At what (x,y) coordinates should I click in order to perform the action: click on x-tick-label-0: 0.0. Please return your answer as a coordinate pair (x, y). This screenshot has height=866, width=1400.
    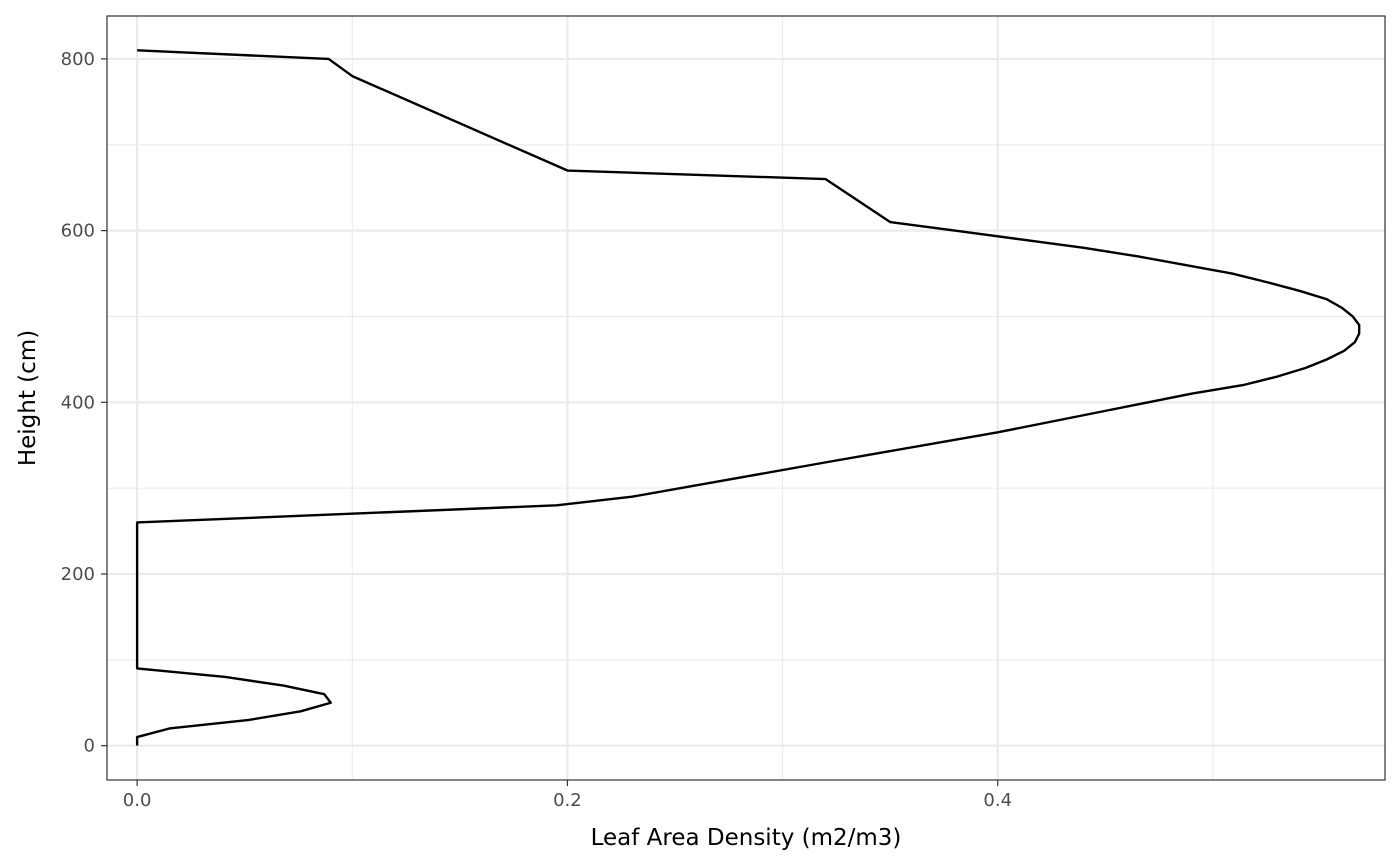
    Looking at the image, I should click on (137, 800).